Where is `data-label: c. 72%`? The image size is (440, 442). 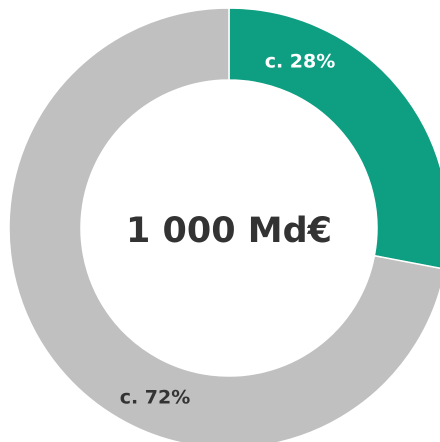 data-label: c. 72% is located at coordinates (155, 398).